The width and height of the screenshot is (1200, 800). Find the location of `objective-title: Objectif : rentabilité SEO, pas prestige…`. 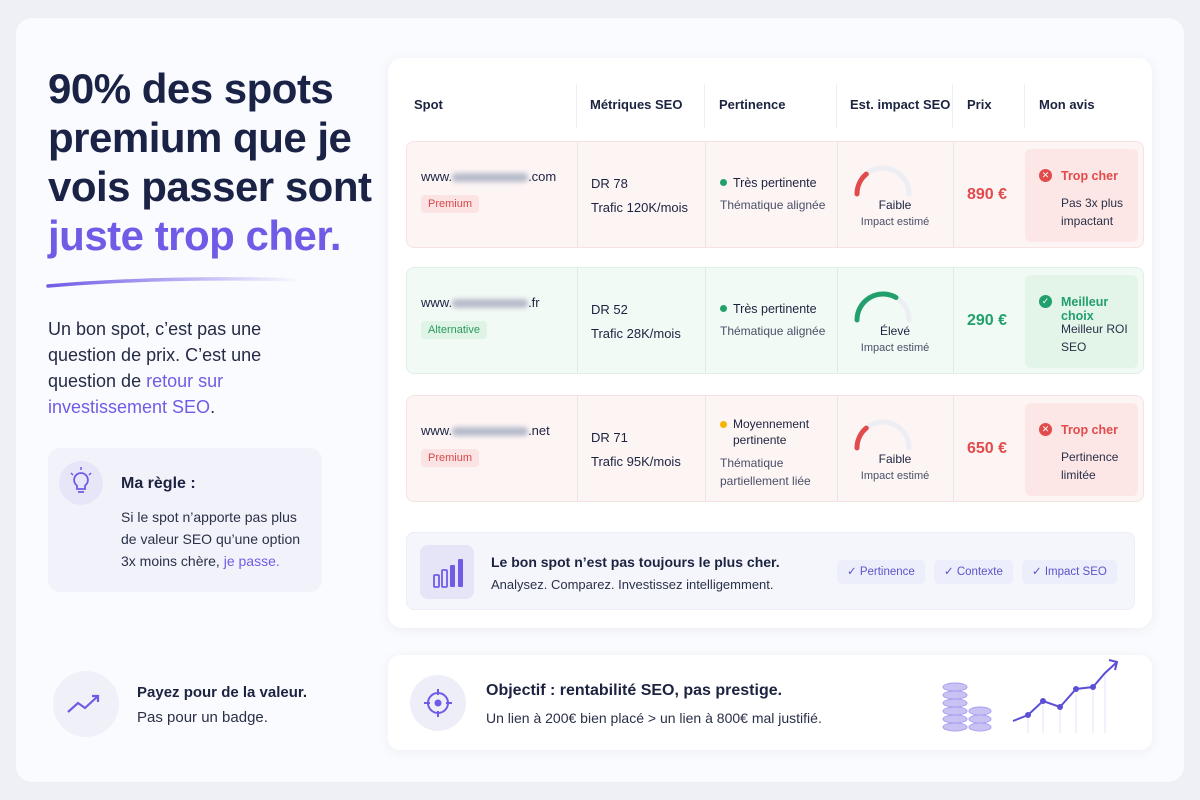

objective-title: Objectif : rentabilité SEO, pas prestige… is located at coordinates (634, 690).